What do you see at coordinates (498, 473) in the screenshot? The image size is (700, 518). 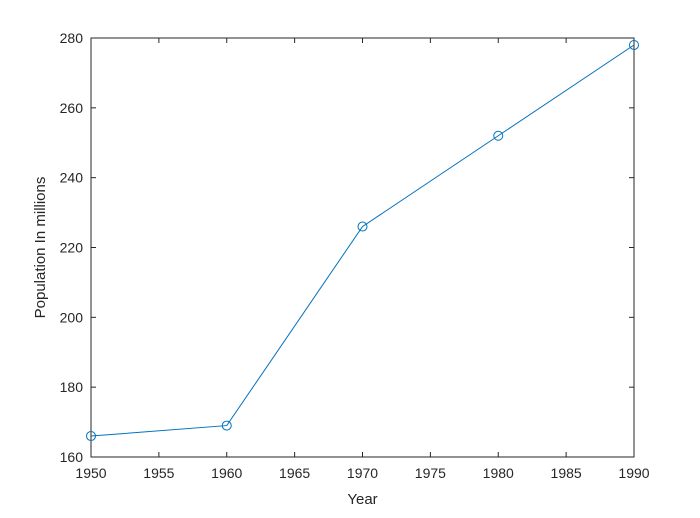 I see `x-tick-label: 1980` at bounding box center [498, 473].